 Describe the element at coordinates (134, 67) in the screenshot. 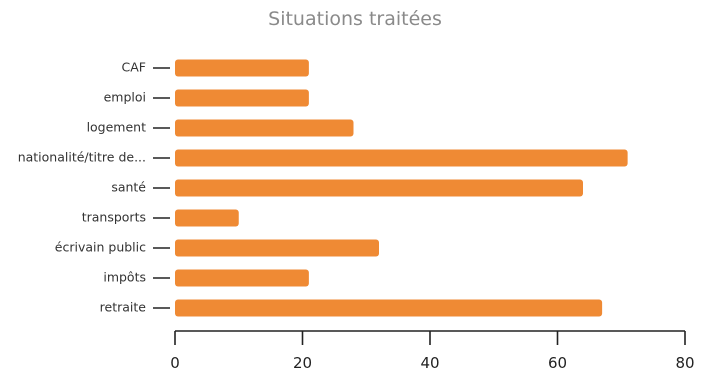

I see `category-label: CAF` at that location.